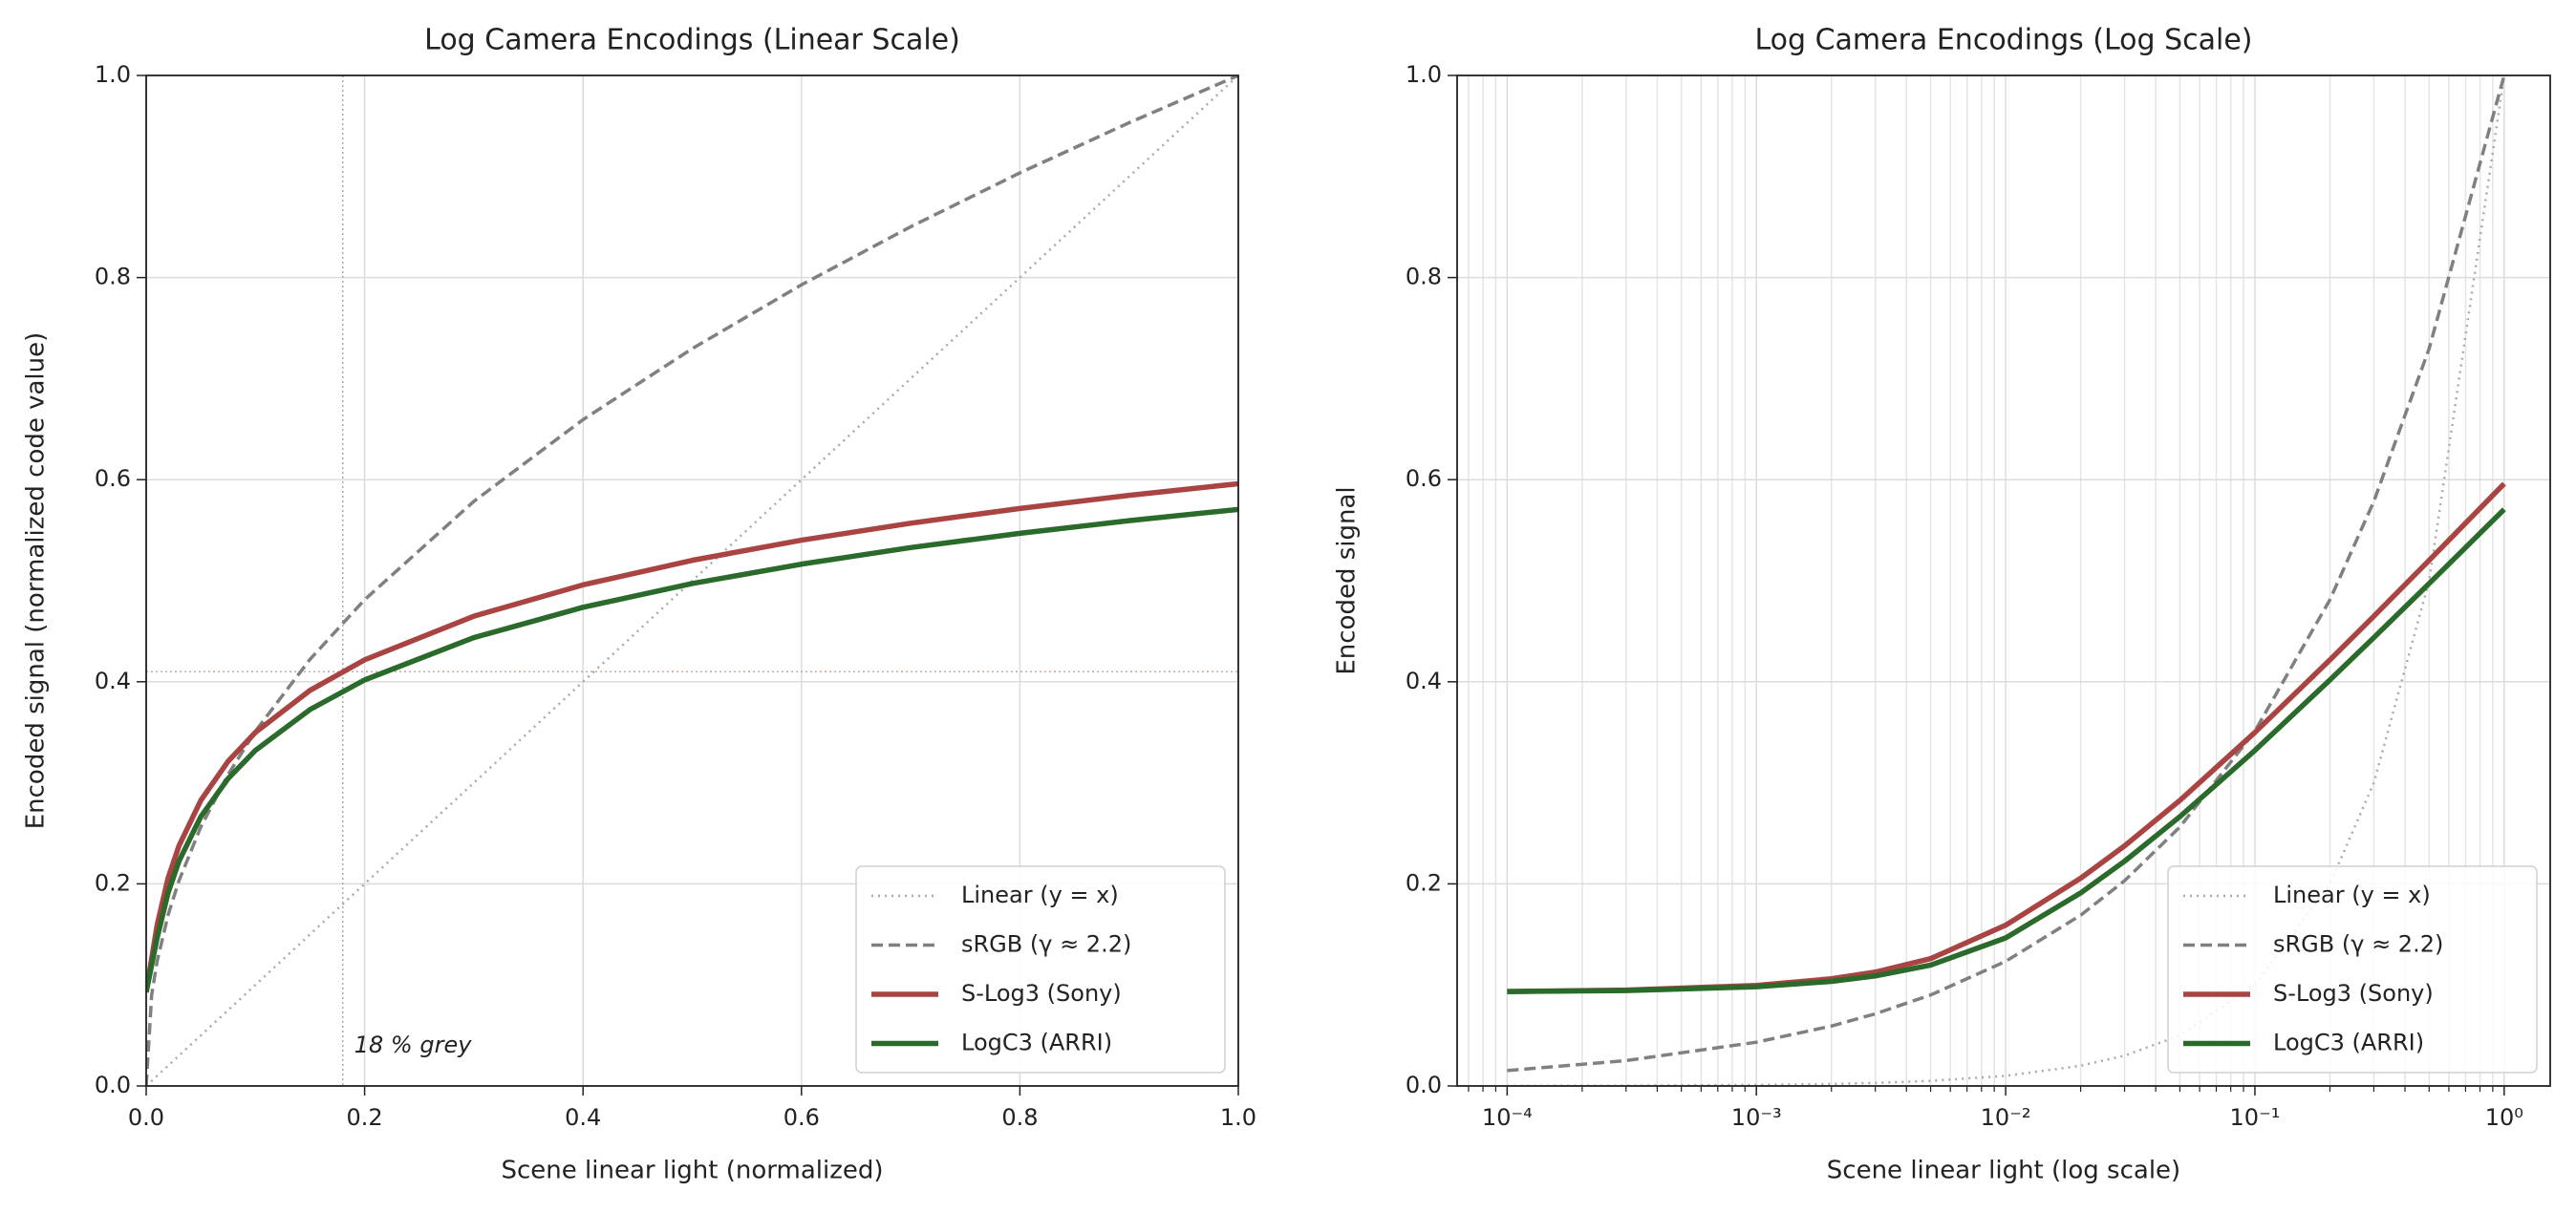  What do you see at coordinates (2006, 1117) in the screenshot?
I see `x-tick-label: 10⁻²` at bounding box center [2006, 1117].